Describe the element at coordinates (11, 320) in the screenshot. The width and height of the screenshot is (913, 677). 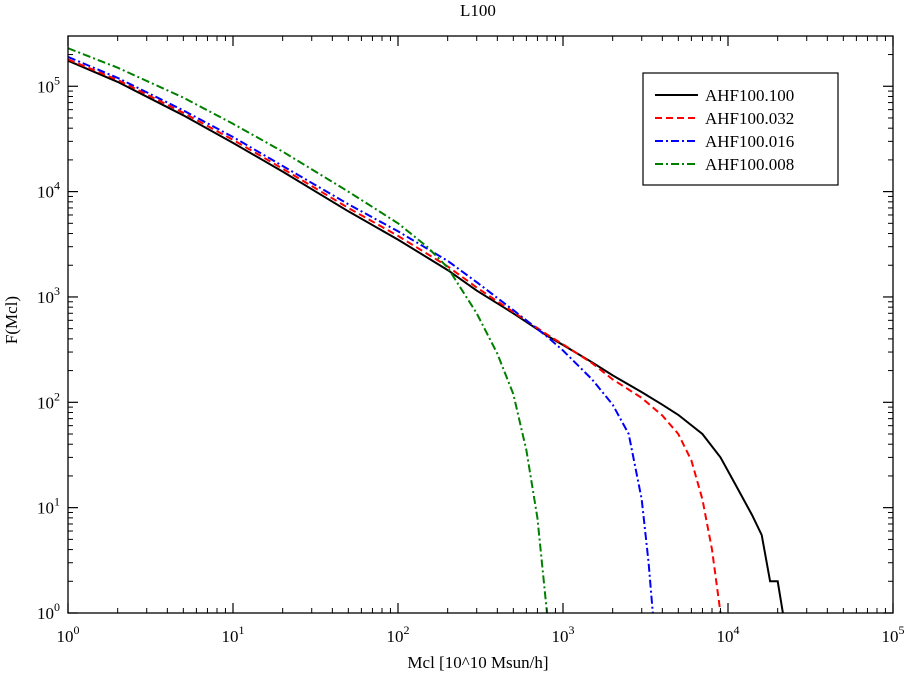
I see `y-axis-label: F(Mcl)` at that location.